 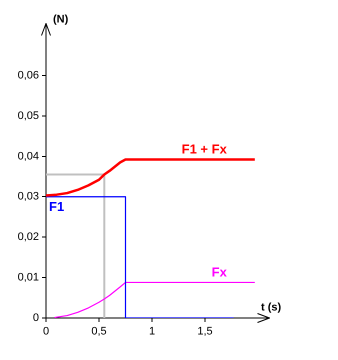 I want to click on y-tick-label: 0,01, so click(x=28, y=278).